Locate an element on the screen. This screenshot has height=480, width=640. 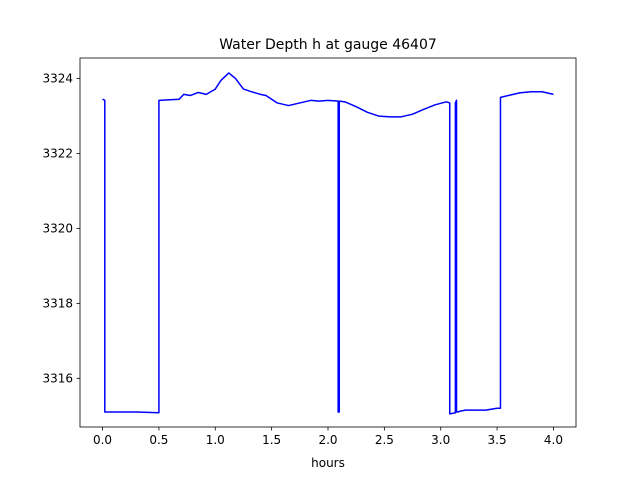
x-tick-label: 1.0 is located at coordinates (215, 440).